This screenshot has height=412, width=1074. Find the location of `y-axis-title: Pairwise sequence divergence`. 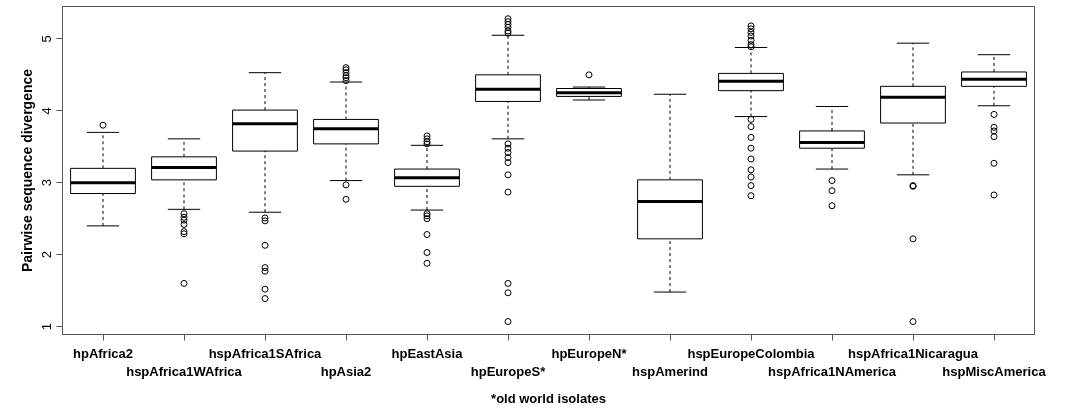

y-axis-title: Pairwise sequence divergence is located at coordinates (26, 170).